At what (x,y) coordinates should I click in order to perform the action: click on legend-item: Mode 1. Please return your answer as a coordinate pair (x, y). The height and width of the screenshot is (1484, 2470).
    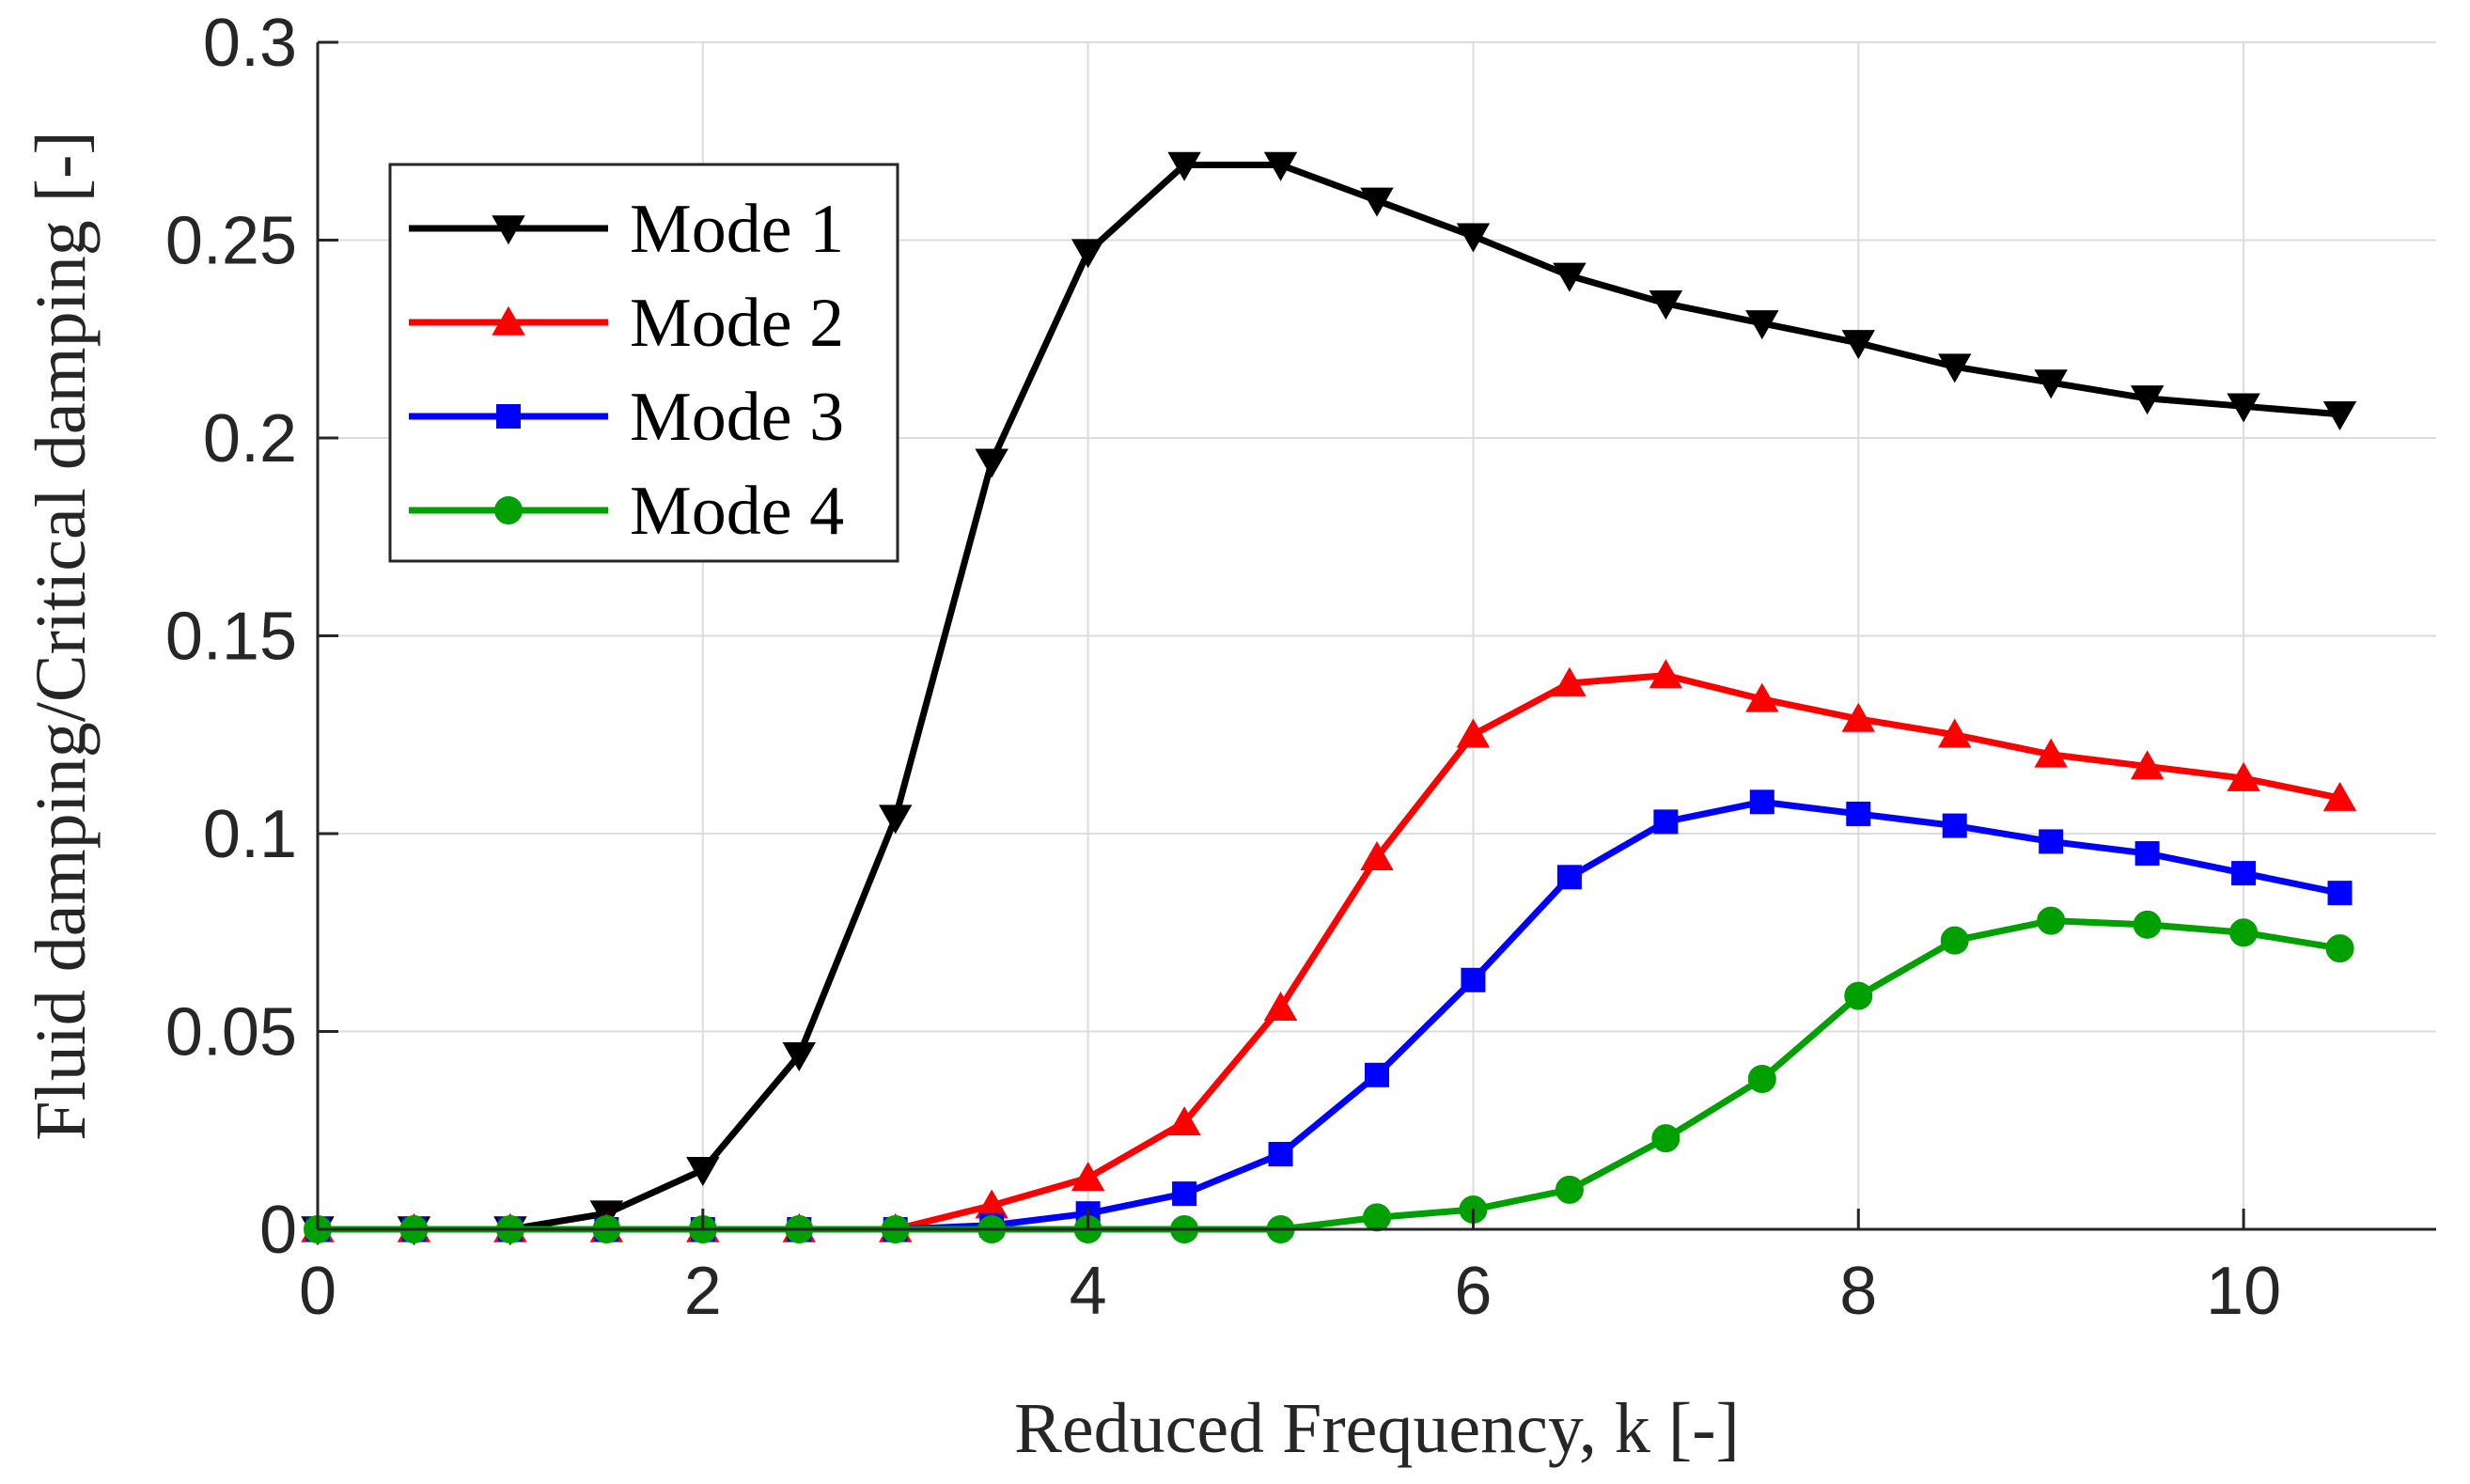
    Looking at the image, I should click on (626, 229).